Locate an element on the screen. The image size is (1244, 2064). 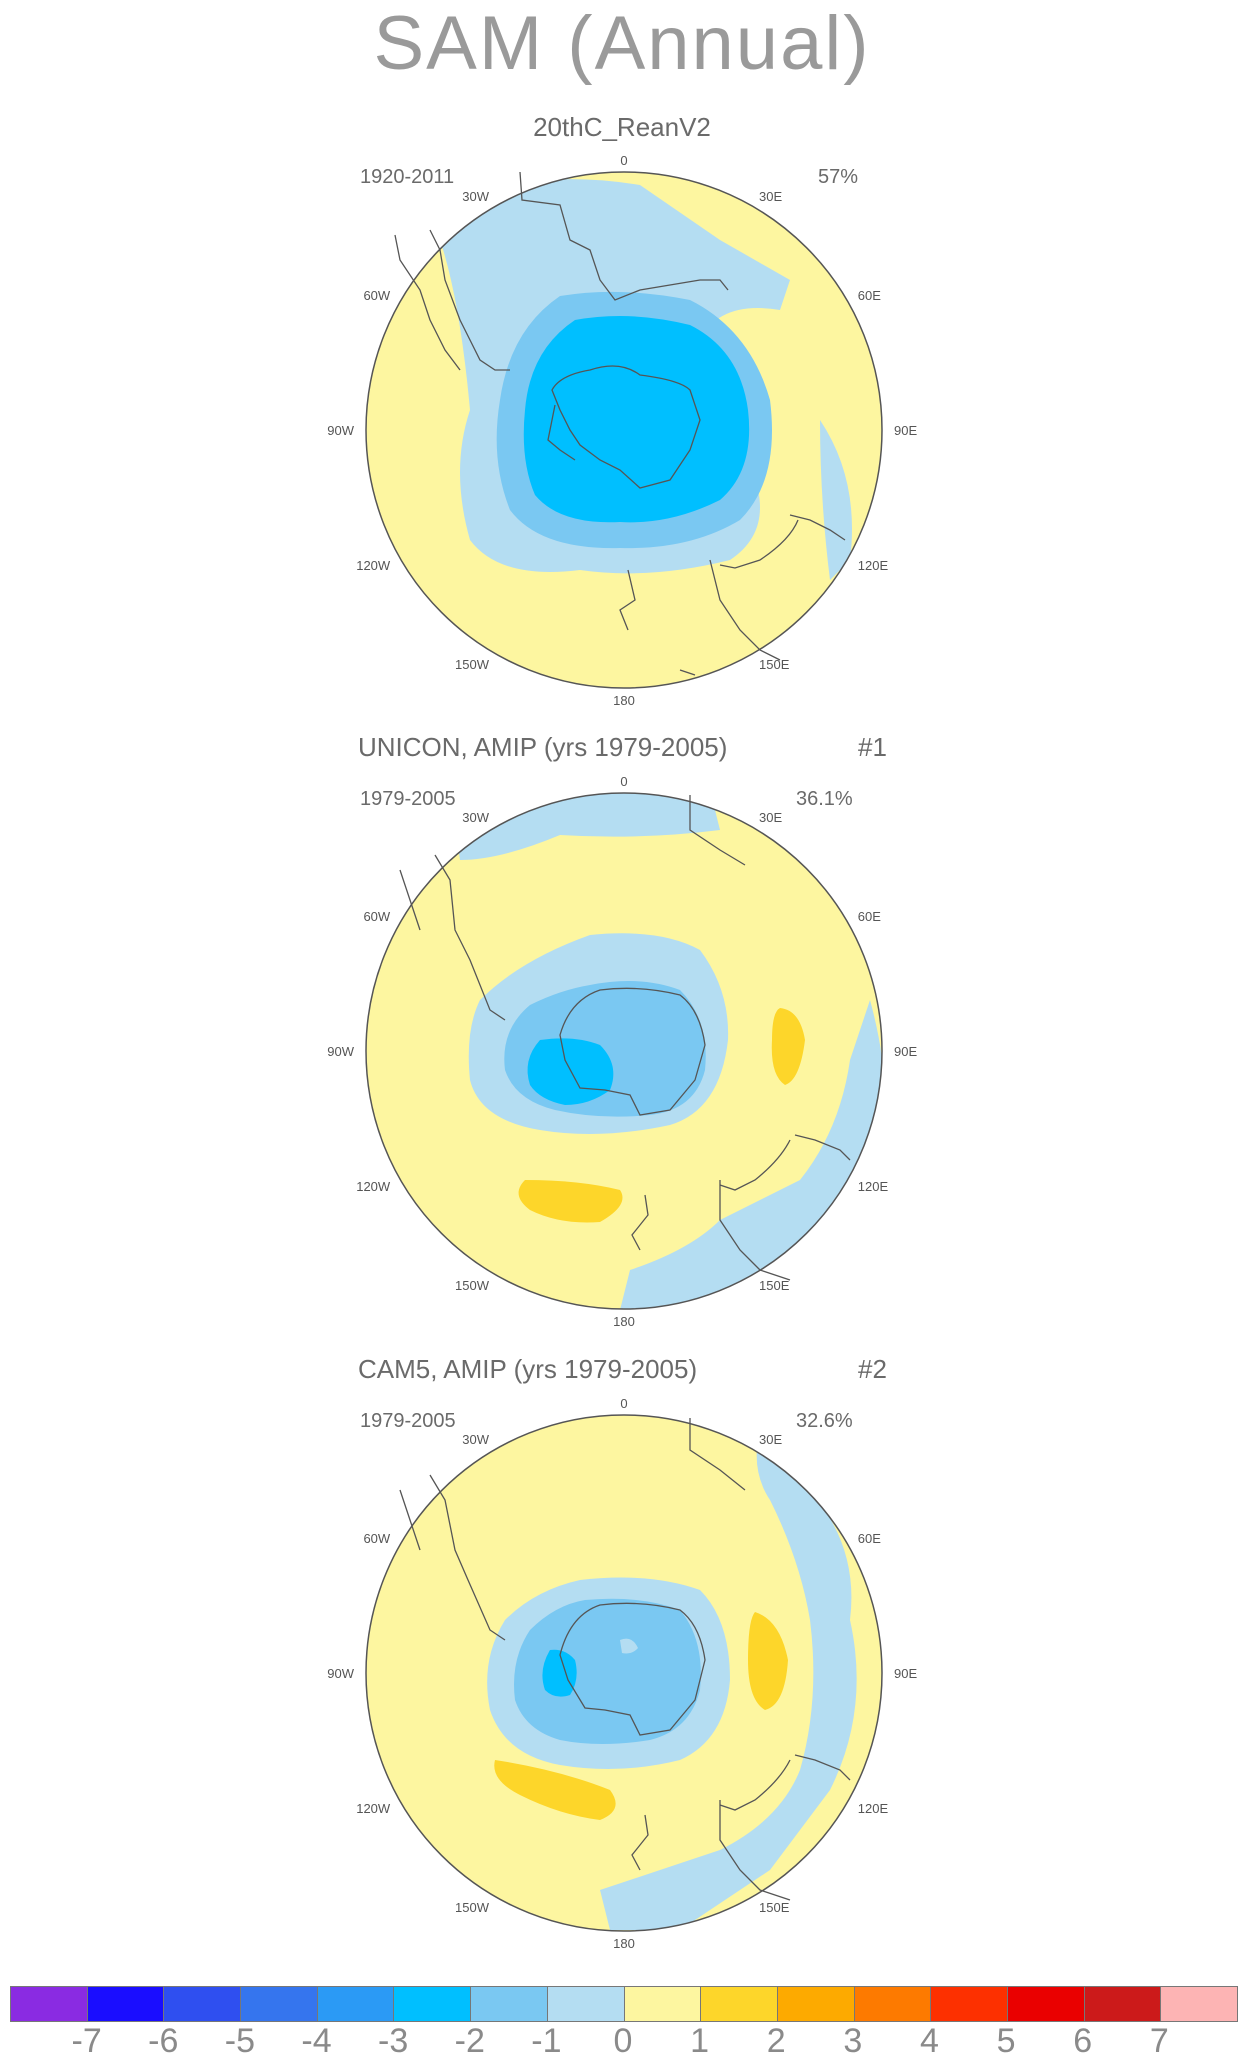
colorbar-label: 3 is located at coordinates (853, 2041).